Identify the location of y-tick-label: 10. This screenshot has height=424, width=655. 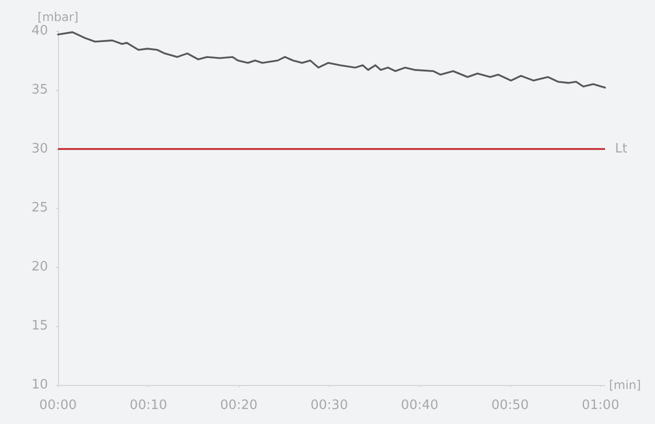
(39, 385).